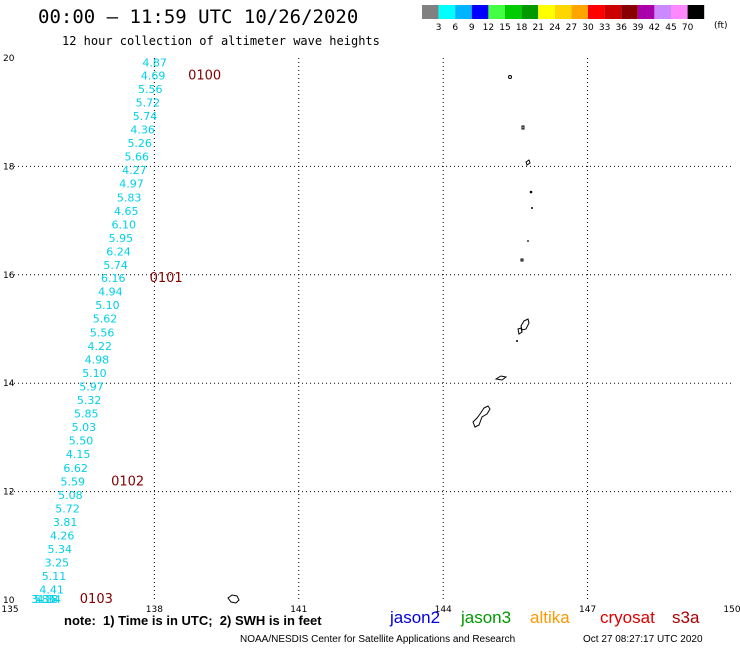 The image size is (740, 650). Describe the element at coordinates (638, 28) in the screenshot. I see `legend-label: 39` at that location.